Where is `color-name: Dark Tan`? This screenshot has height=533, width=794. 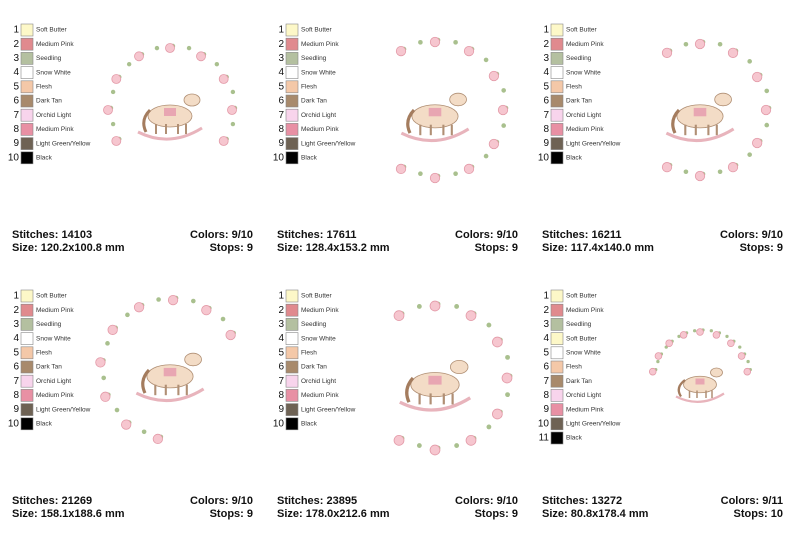
color-name: Dark Tan is located at coordinates (314, 101).